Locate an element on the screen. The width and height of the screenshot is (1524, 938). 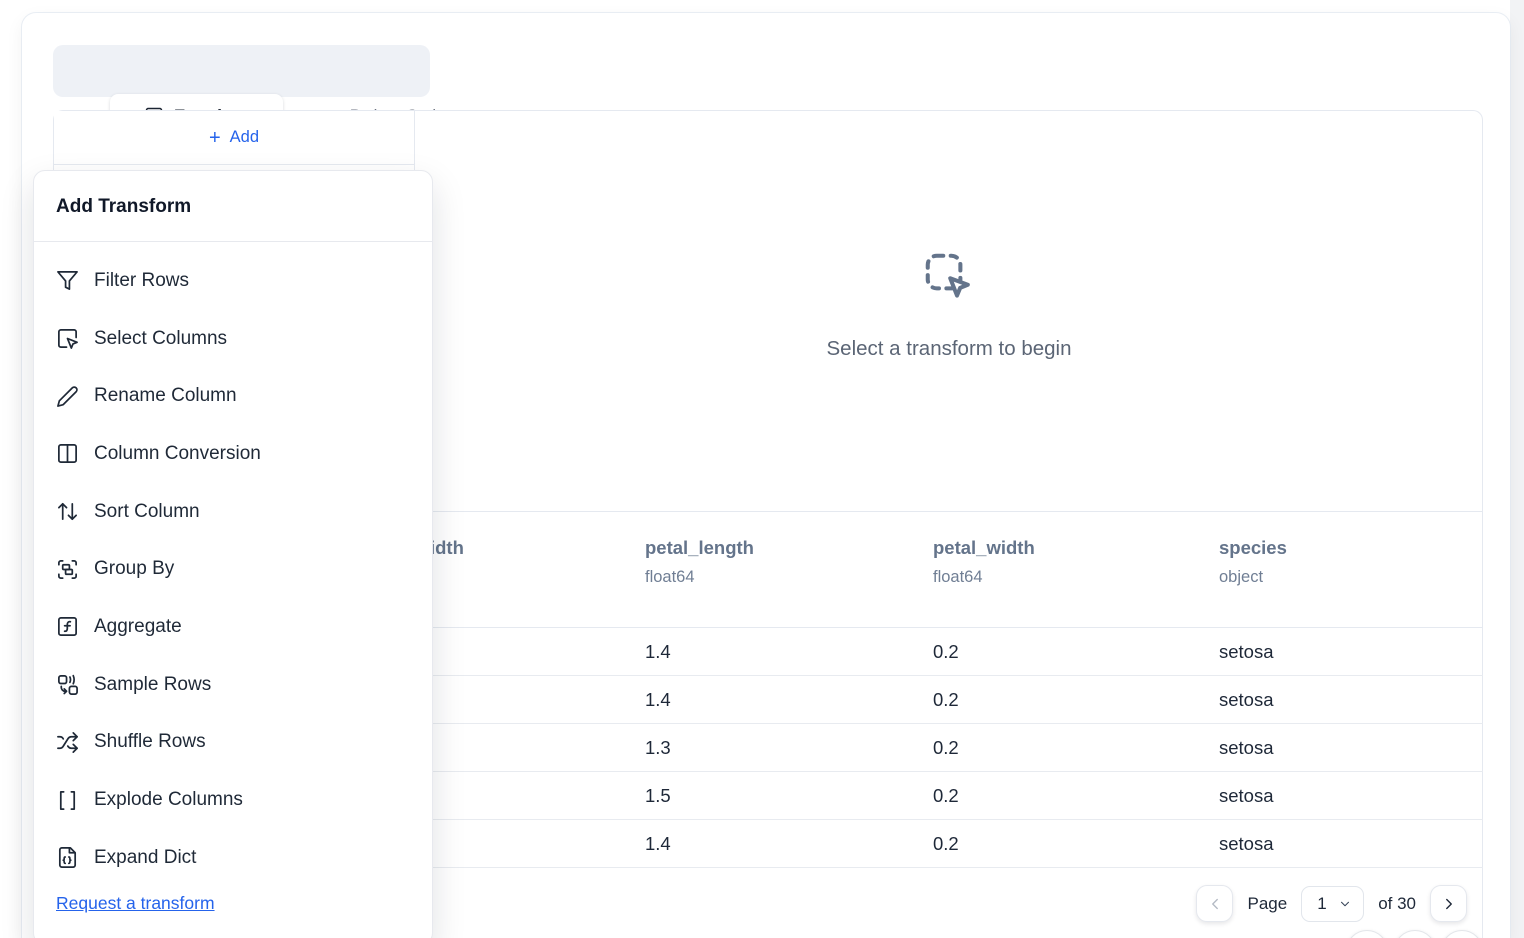
table-column-header: petal_length float64 is located at coordinates (789, 569).